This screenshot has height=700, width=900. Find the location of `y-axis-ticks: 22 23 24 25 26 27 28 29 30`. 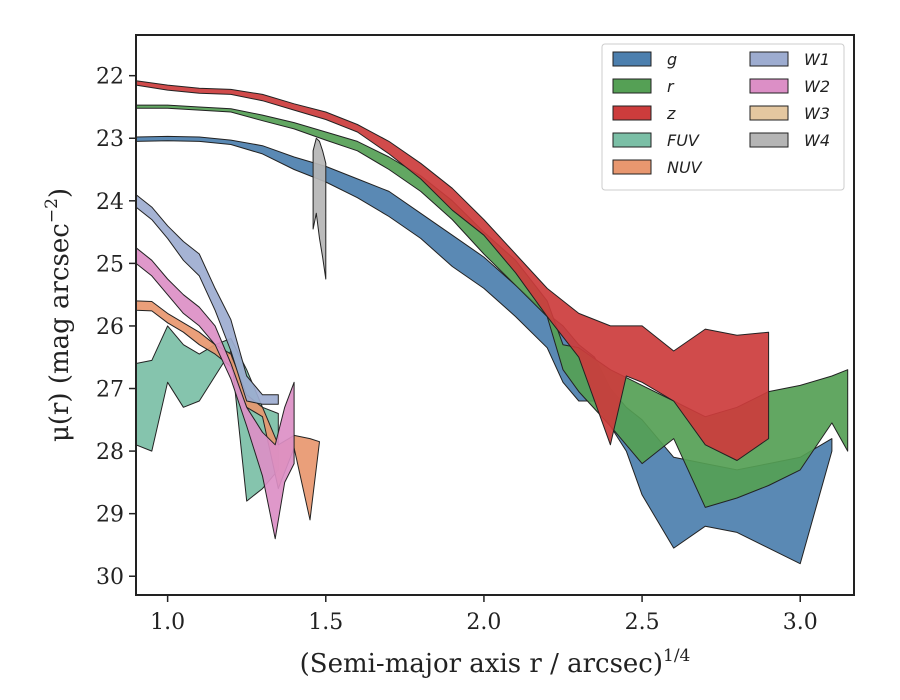

y-axis-ticks: 22 23 24 25 26 27 28 29 30 is located at coordinates (116, 327).